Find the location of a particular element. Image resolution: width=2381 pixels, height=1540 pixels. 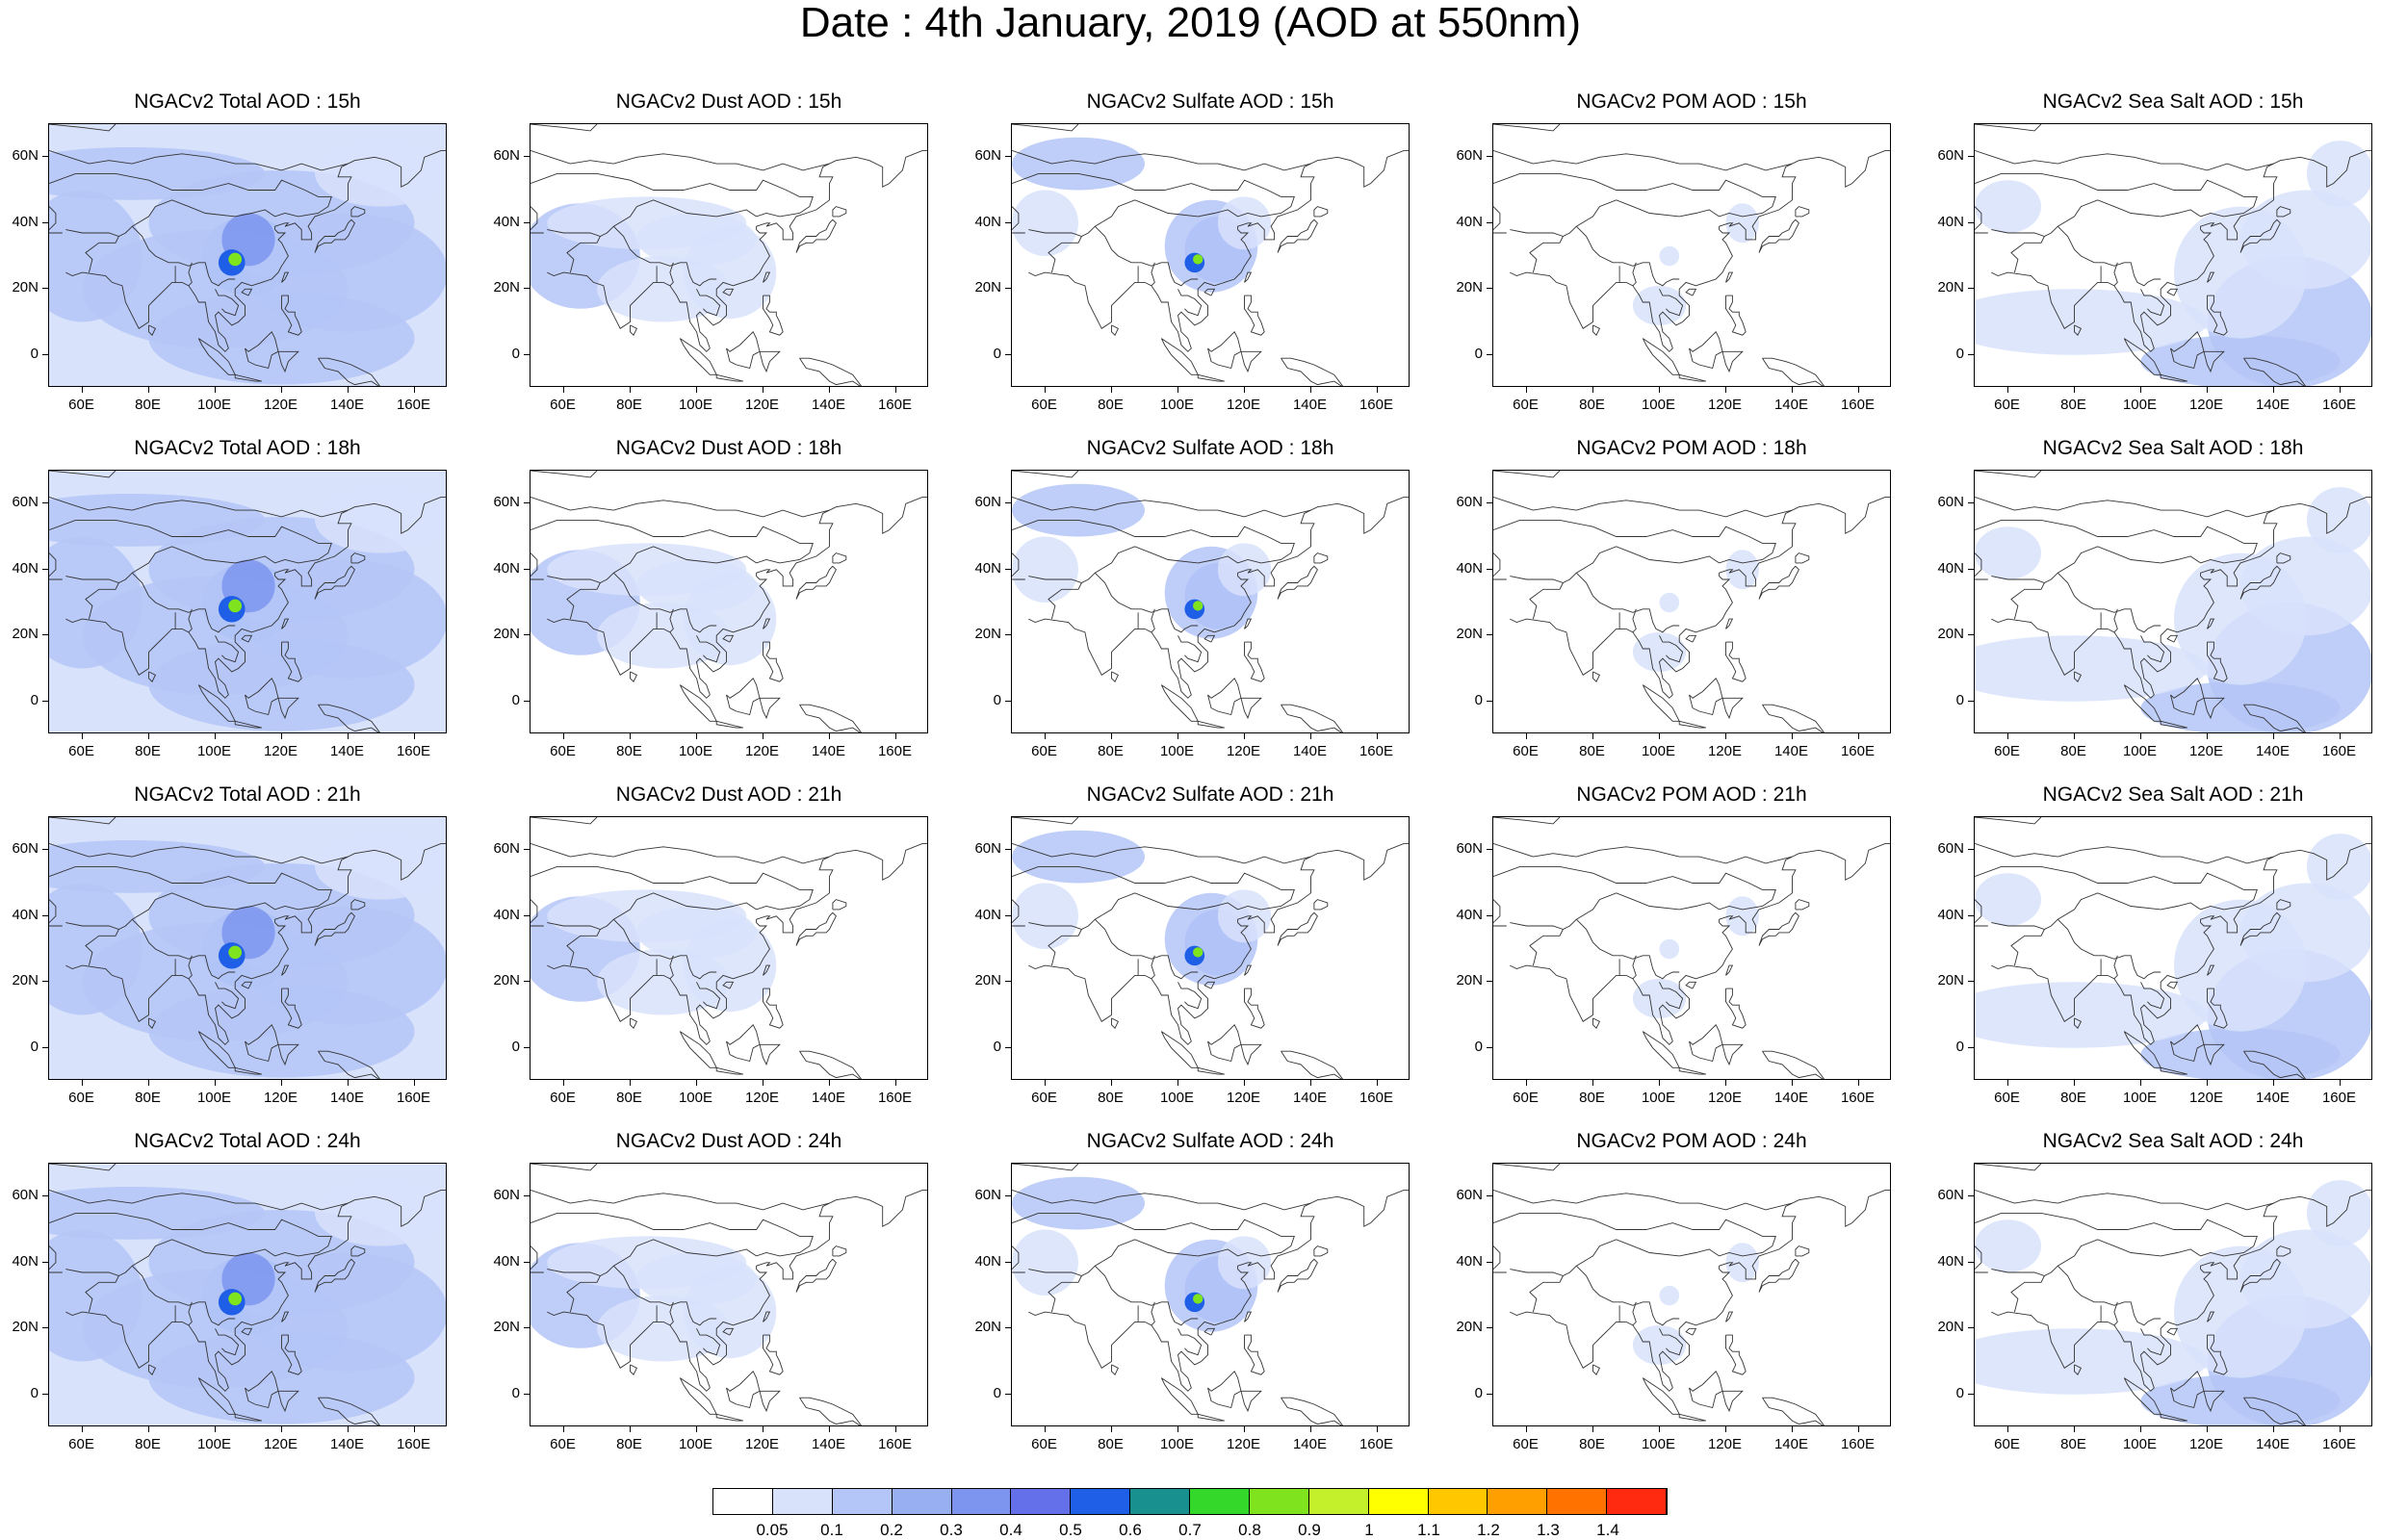

lat-tick-label: 40N is located at coordinates (506, 1261).